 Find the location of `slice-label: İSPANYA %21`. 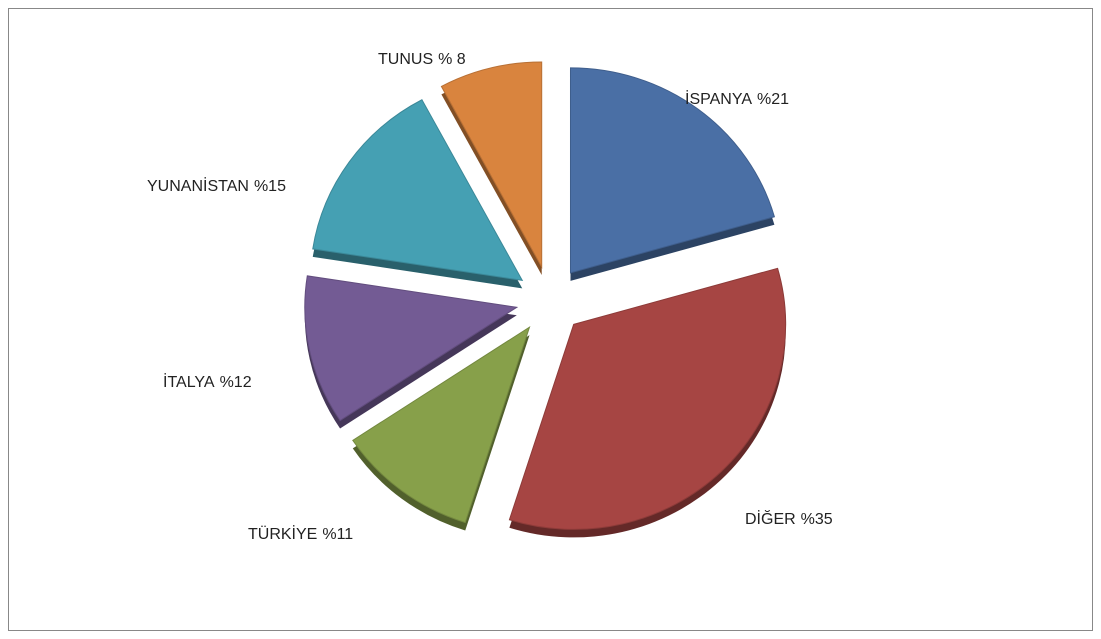

slice-label: İSPANYA %21 is located at coordinates (737, 98).